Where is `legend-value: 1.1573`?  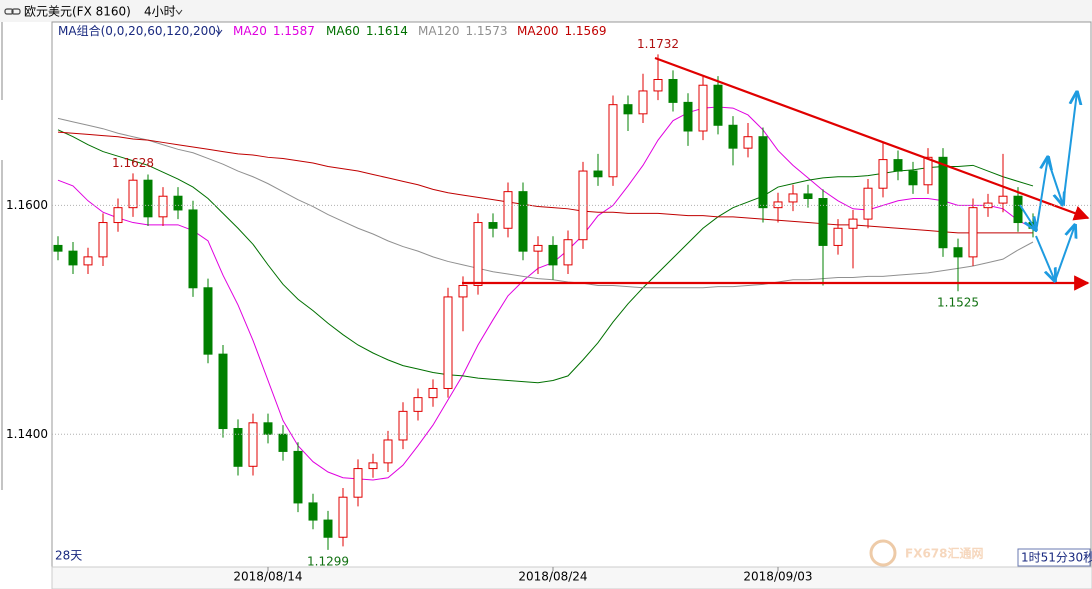 legend-value: 1.1573 is located at coordinates (486, 31).